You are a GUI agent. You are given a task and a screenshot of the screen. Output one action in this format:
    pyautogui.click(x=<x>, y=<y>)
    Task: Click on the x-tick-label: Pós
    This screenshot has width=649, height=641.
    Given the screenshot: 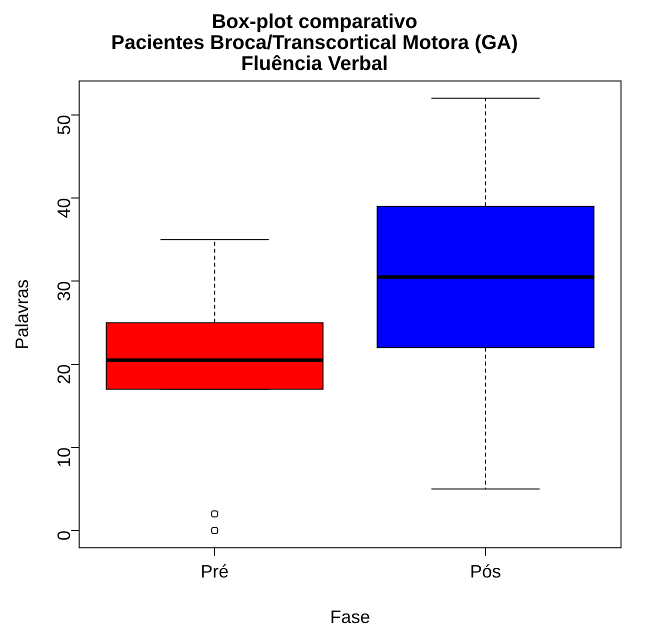 What is the action you would take?
    pyautogui.click(x=486, y=572)
    